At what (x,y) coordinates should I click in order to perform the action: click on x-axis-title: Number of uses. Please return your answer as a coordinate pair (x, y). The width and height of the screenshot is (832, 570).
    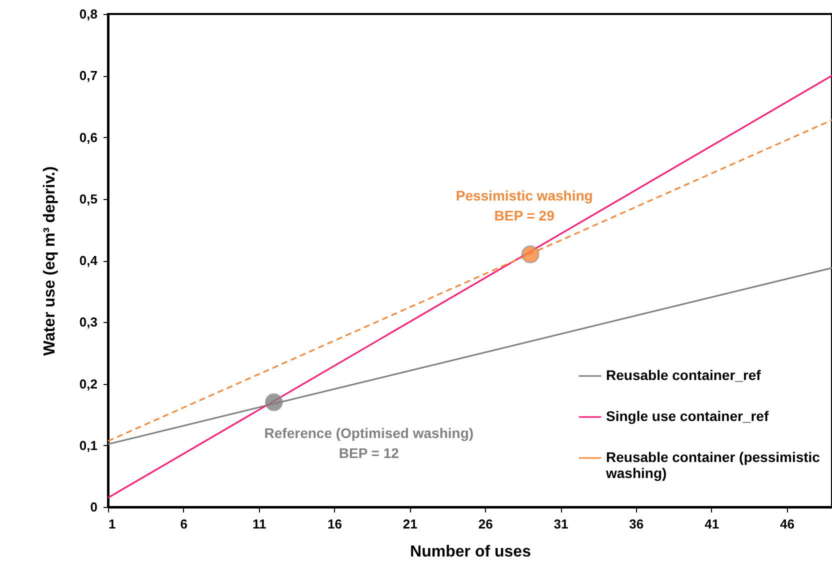
    Looking at the image, I should click on (471, 552).